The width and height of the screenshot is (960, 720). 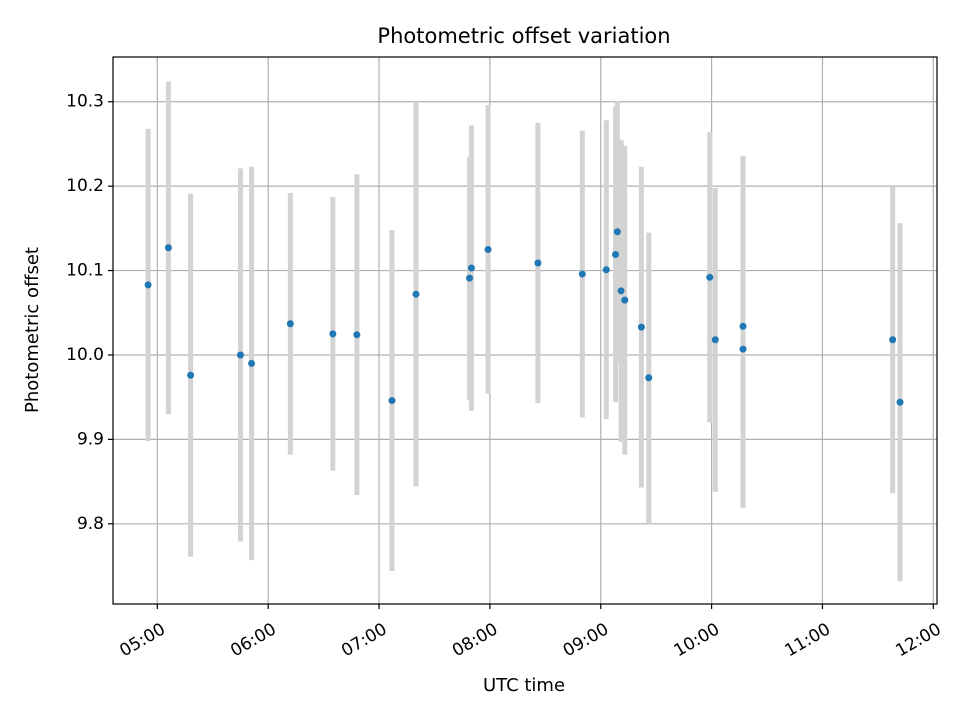 I want to click on y-tick-label: 10.2, so click(x=85, y=186).